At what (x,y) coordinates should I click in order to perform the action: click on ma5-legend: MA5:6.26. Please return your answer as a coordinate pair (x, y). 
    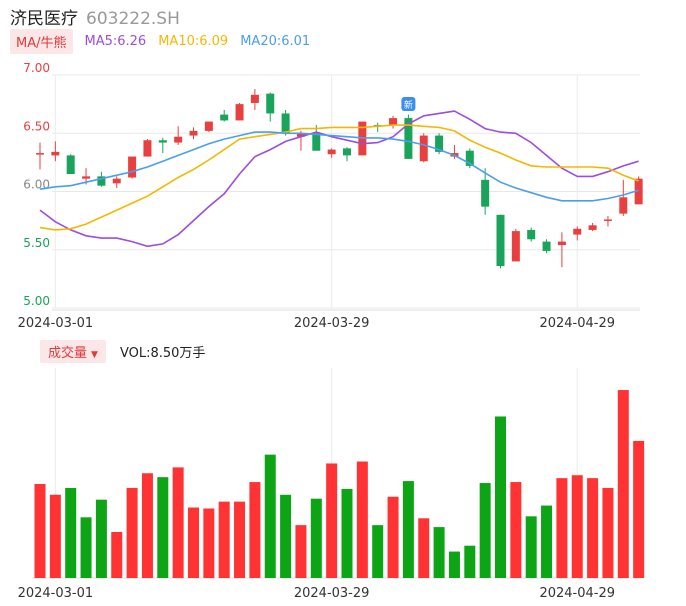
    Looking at the image, I should click on (115, 41).